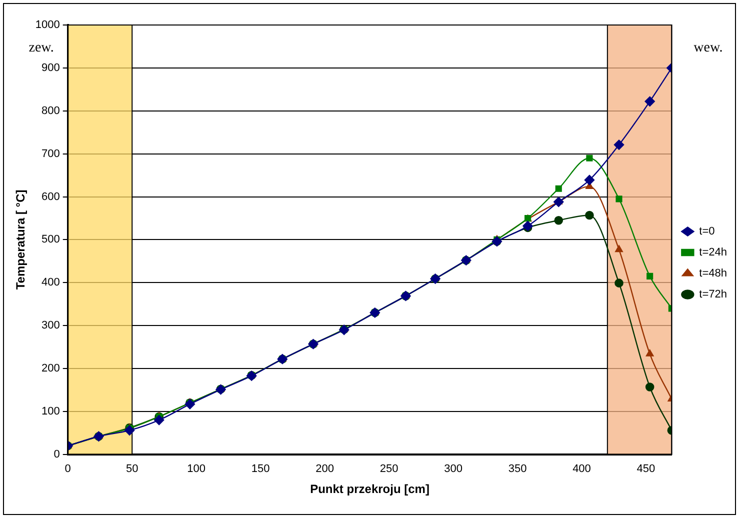 The image size is (741, 521). I want to click on annotation: wew., so click(708, 48).